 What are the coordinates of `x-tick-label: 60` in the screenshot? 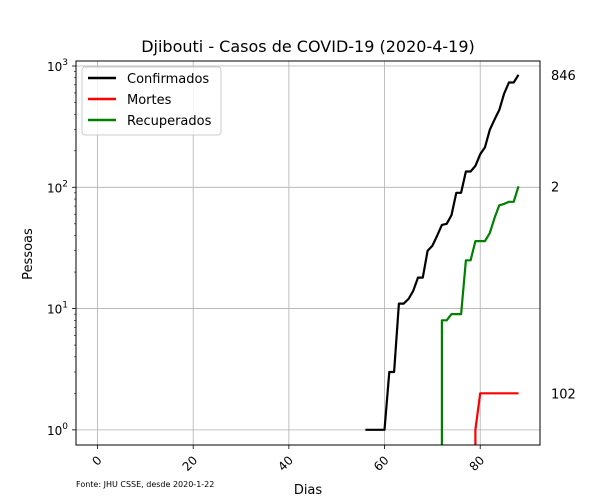 It's located at (381, 463).